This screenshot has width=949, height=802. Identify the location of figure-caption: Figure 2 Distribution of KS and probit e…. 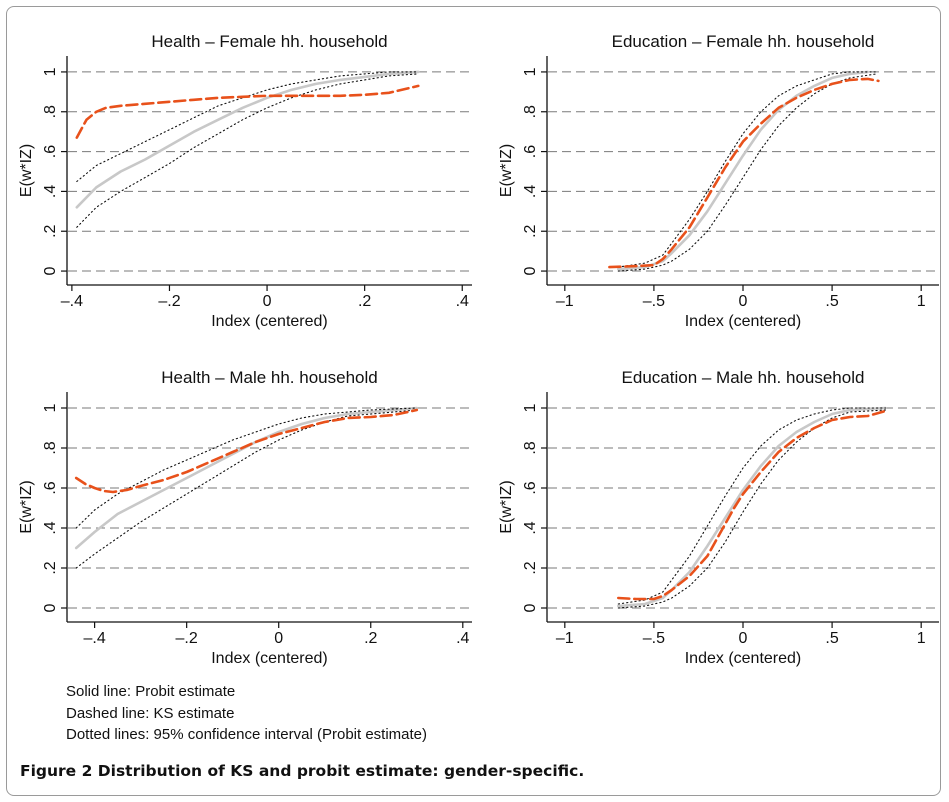
(302, 771).